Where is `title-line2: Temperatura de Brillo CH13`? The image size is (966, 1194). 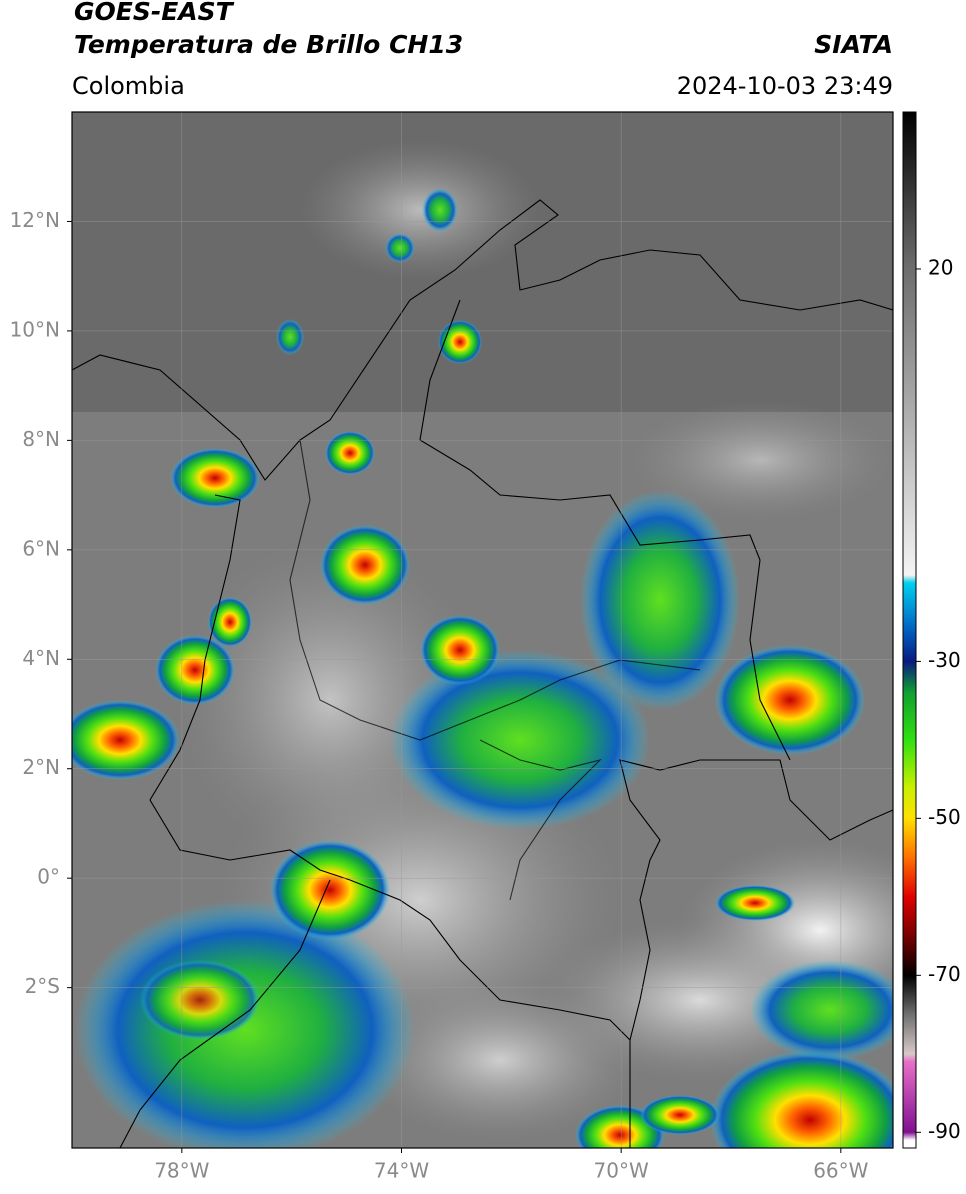
title-line2: Temperatura de Brillo CH13 is located at coordinates (268, 44).